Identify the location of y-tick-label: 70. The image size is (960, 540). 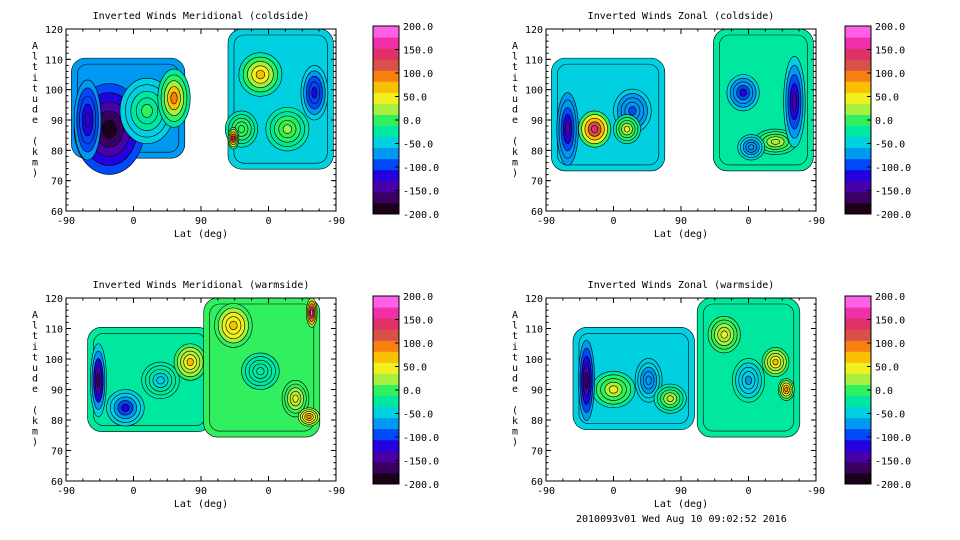
(57, 182).